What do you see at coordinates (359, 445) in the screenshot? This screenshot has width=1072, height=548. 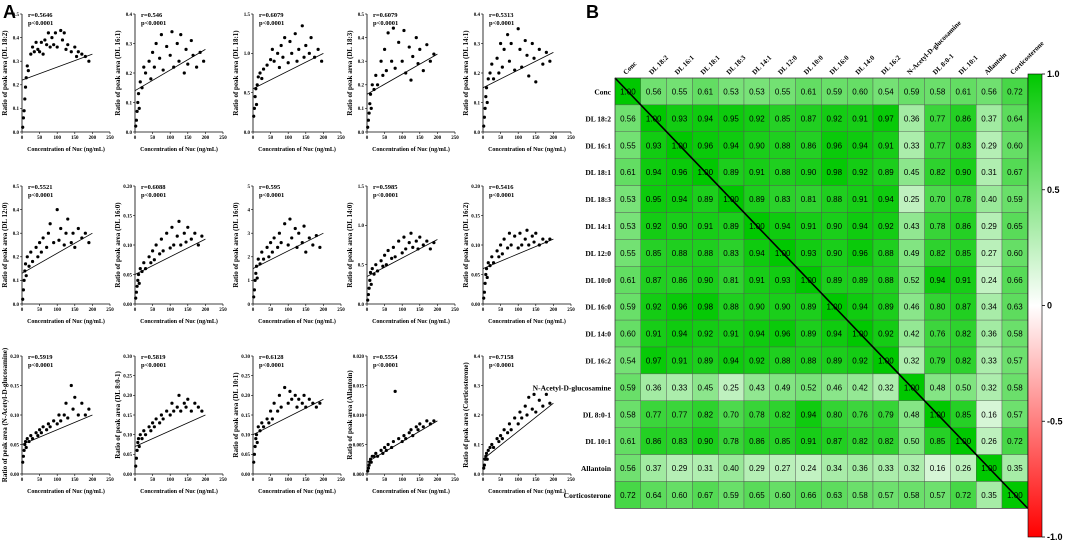 I see `y-tick-label: 0.005` at bounding box center [359, 445].